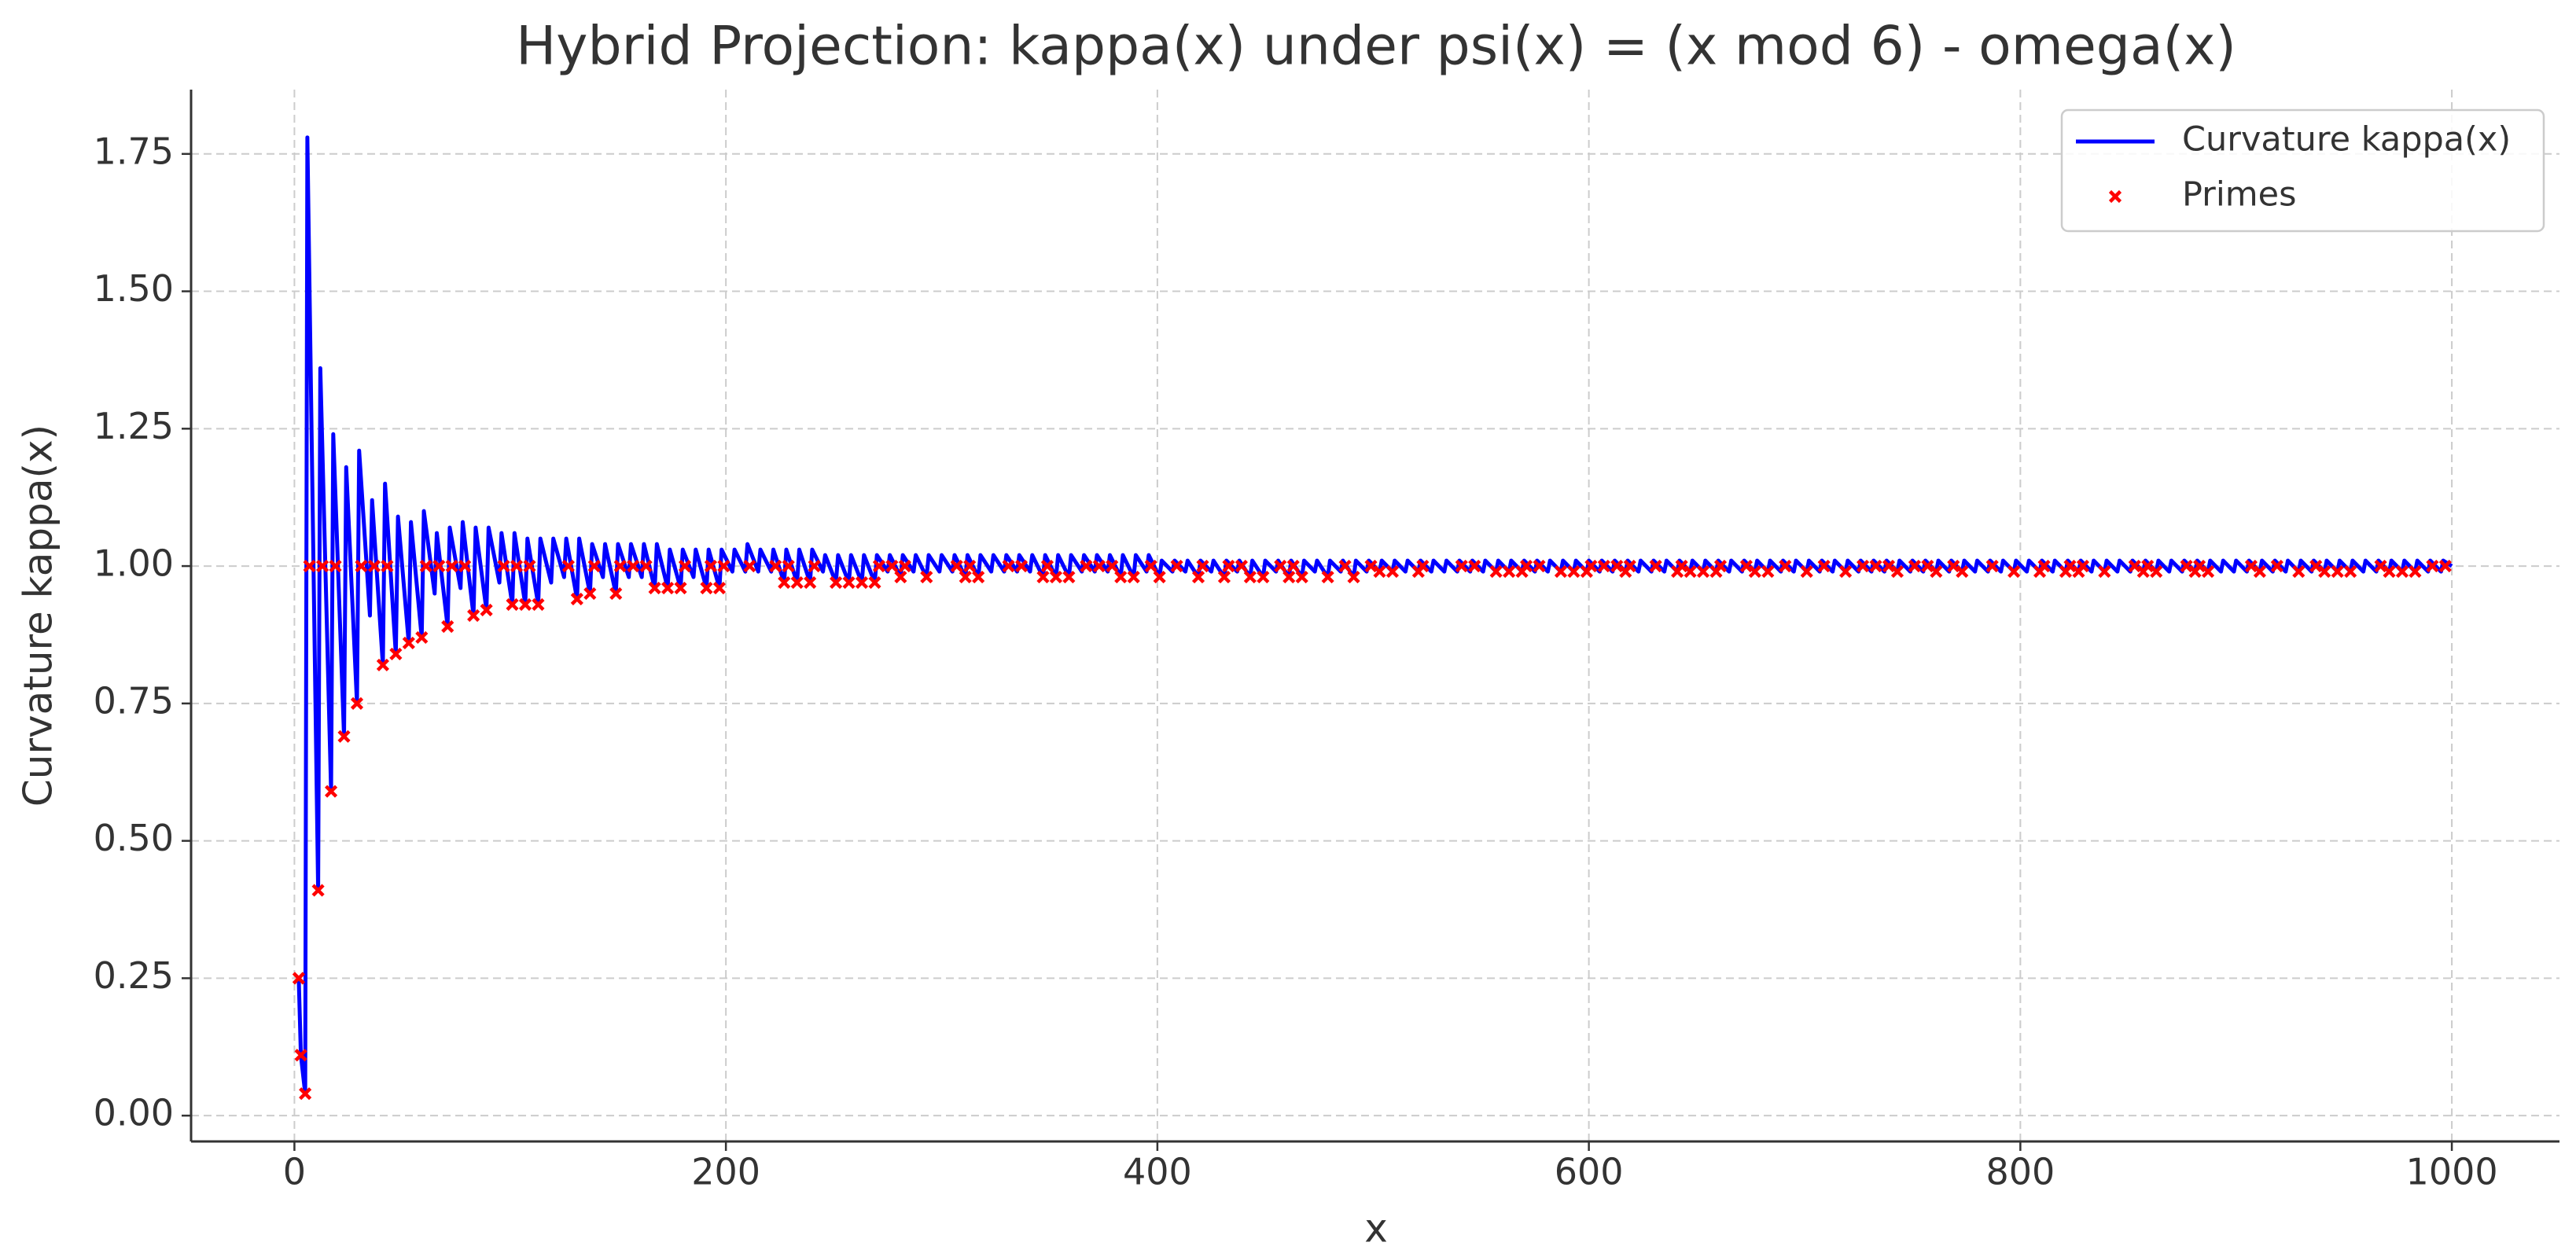 The width and height of the screenshot is (2576, 1246). Describe the element at coordinates (134, 838) in the screenshot. I see `y-tick-label: 0.50` at that location.